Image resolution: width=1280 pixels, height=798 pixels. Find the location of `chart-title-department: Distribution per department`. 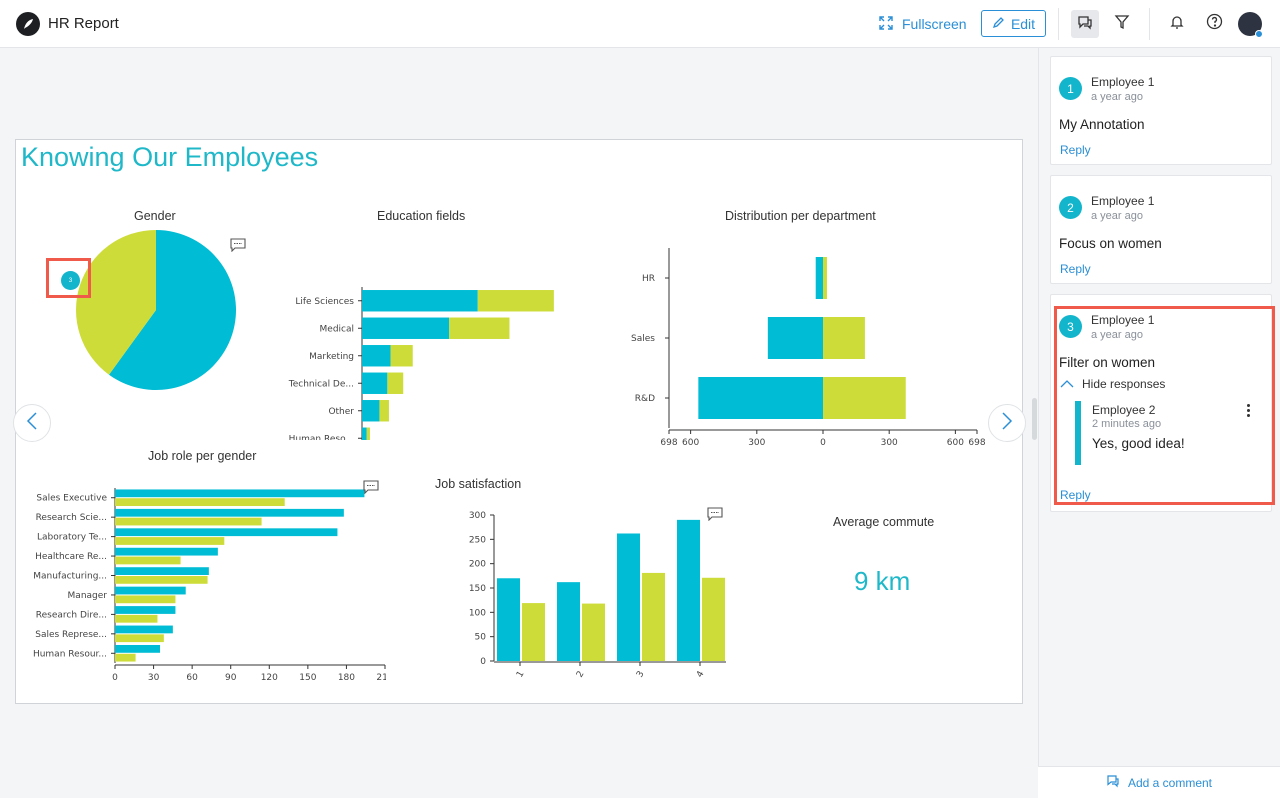

chart-title-department: Distribution per department is located at coordinates (800, 216).